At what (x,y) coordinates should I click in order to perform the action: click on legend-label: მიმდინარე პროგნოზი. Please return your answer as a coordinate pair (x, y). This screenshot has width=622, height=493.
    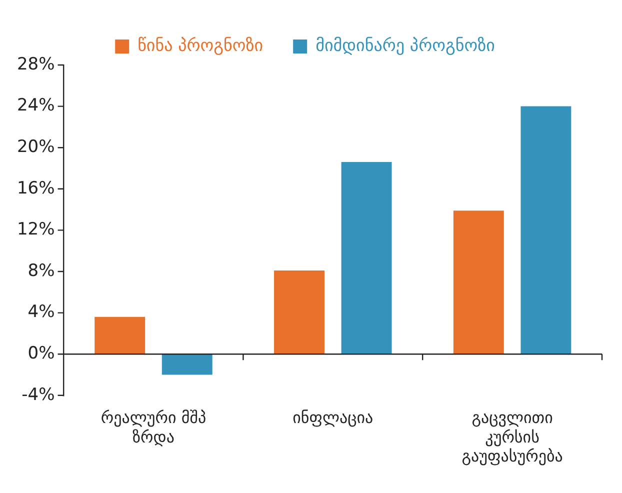
    Looking at the image, I should click on (405, 46).